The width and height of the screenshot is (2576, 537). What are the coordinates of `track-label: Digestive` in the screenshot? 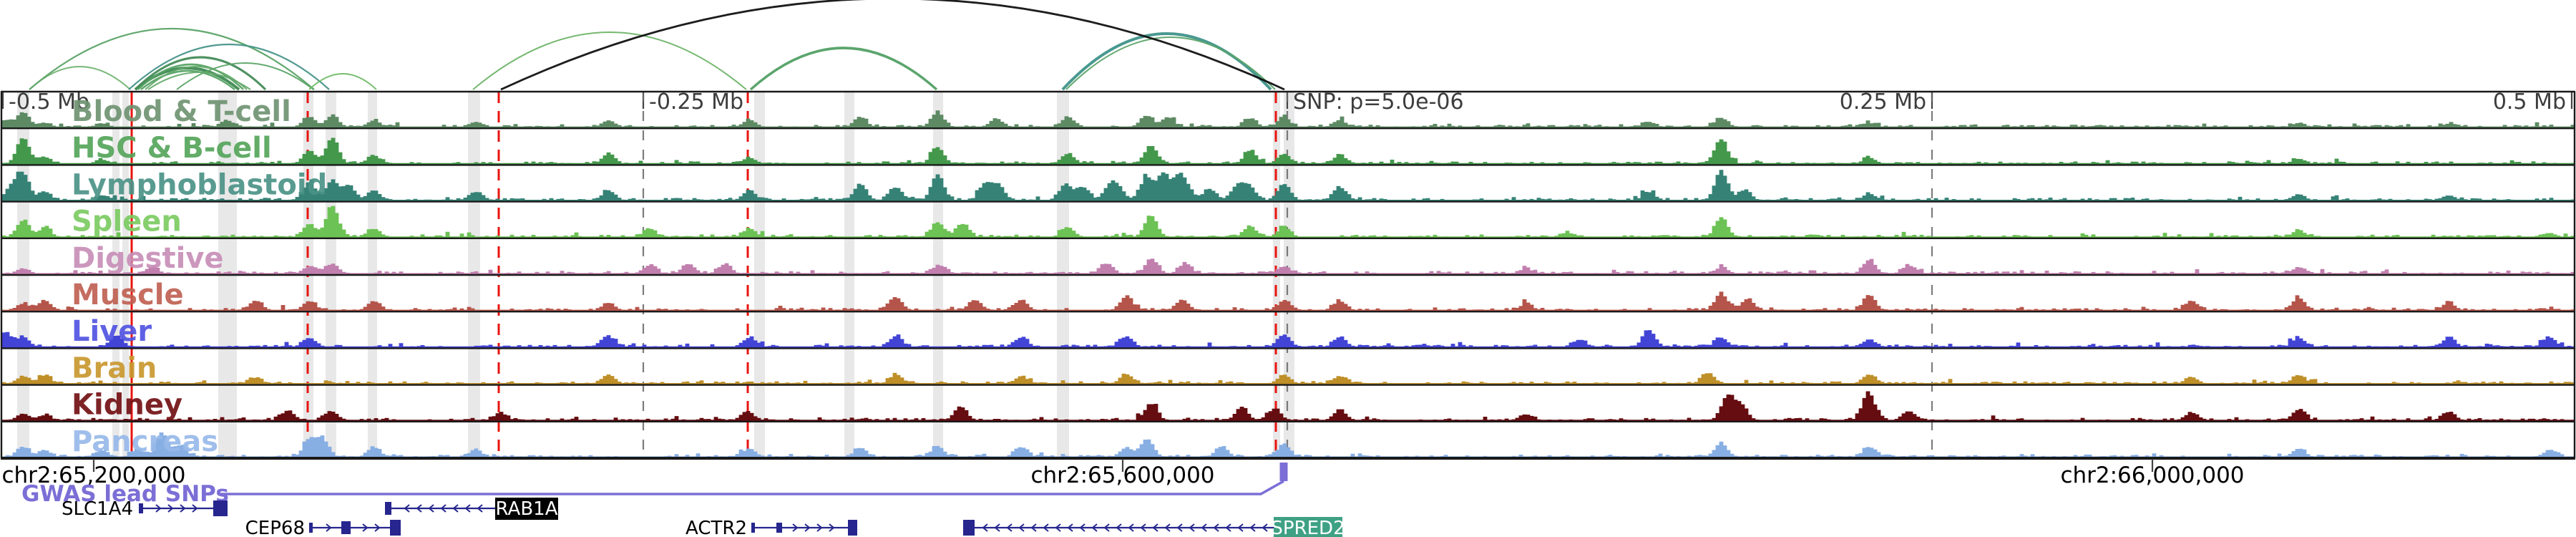 It's located at (148, 258).